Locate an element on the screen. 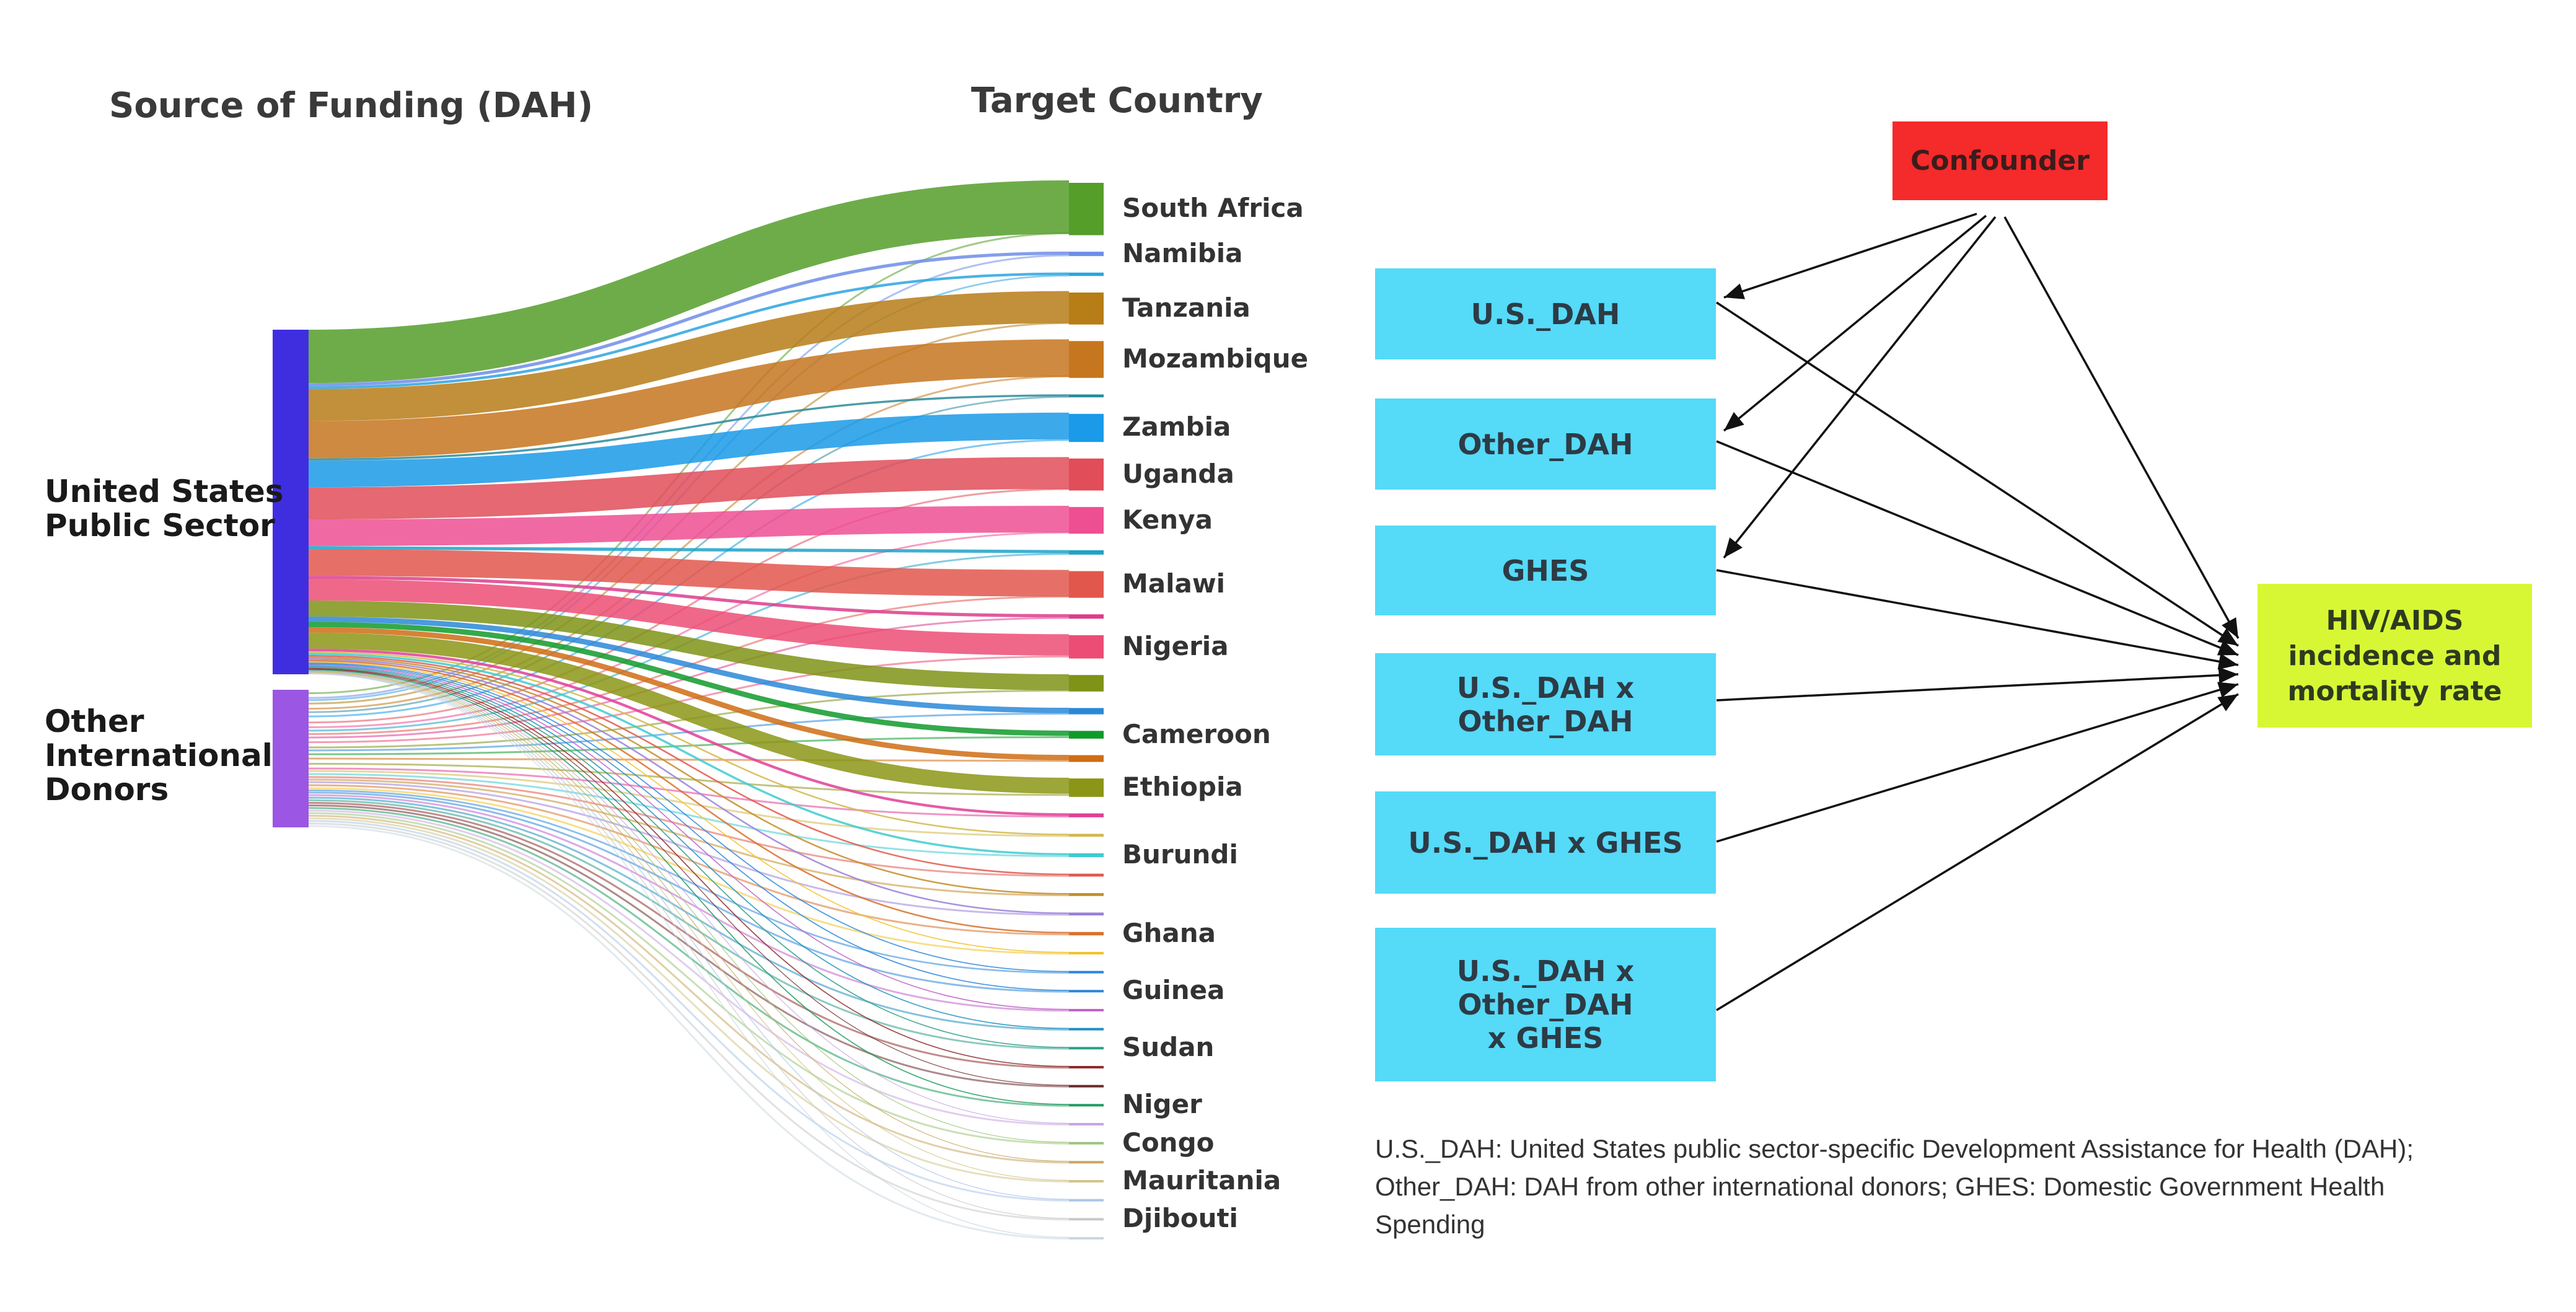  target-label: Niger is located at coordinates (1162, 1104).